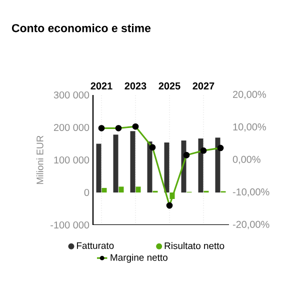  What do you see at coordinates (135, 86) in the screenshot?
I see `x-tick-label: 2023` at bounding box center [135, 86].